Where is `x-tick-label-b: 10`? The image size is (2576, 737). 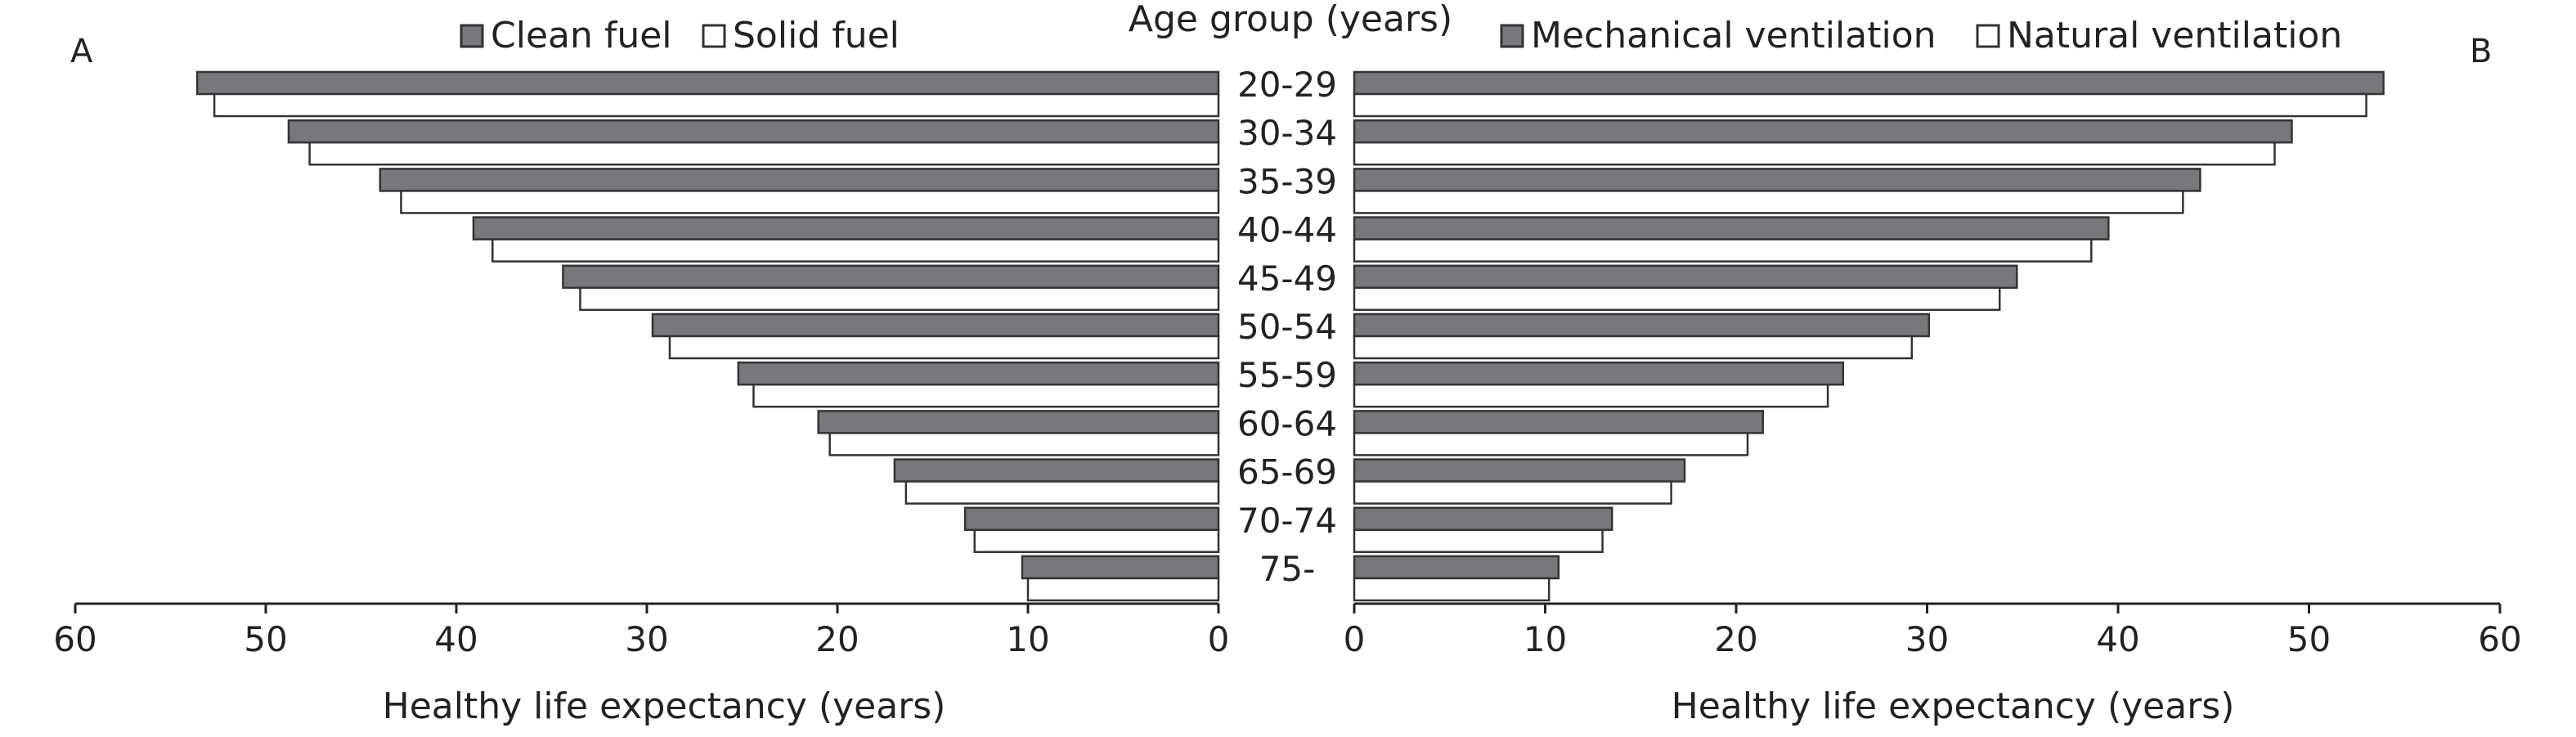 x-tick-label-b: 10 is located at coordinates (1545, 639).